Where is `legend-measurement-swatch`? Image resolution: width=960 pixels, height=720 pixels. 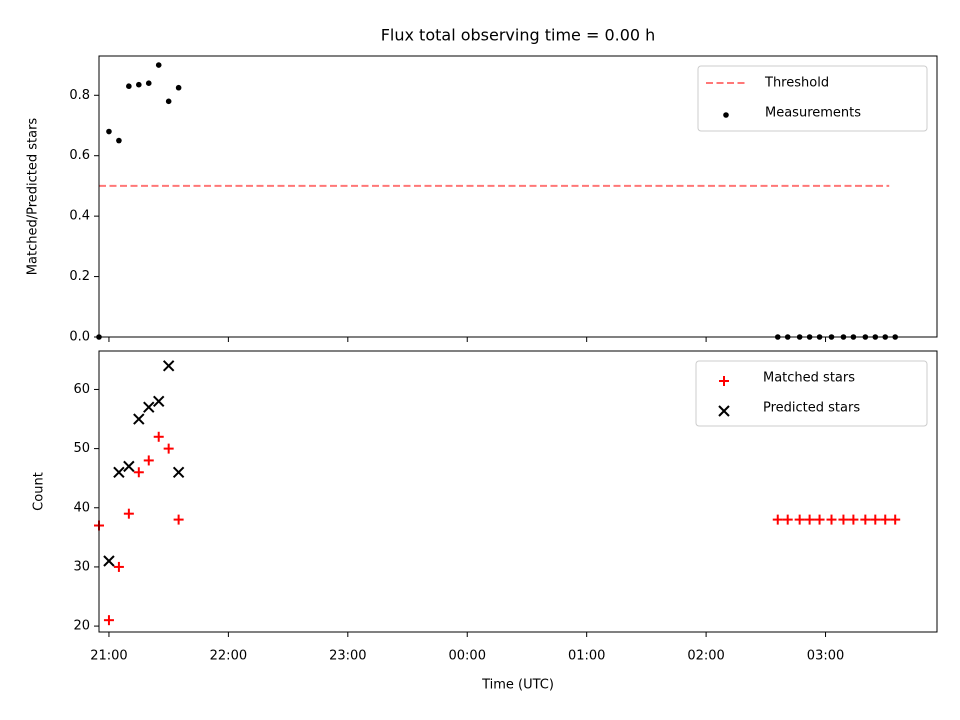 legend-measurement-swatch is located at coordinates (726, 115).